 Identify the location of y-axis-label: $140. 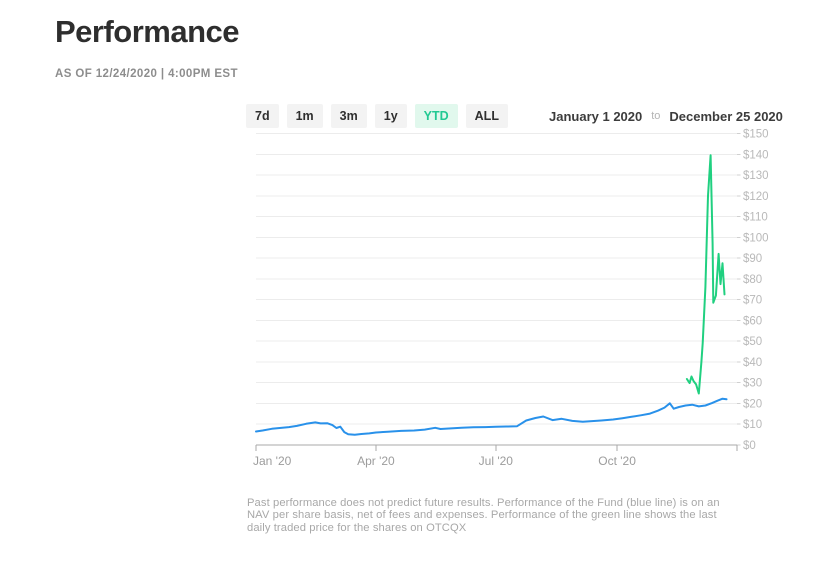
(756, 155).